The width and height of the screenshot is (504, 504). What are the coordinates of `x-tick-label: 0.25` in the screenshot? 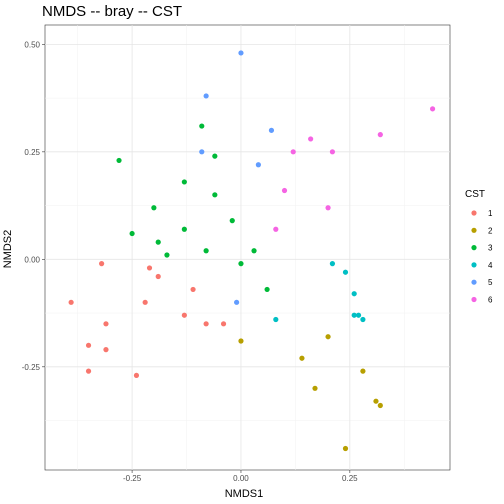 It's located at (350, 478).